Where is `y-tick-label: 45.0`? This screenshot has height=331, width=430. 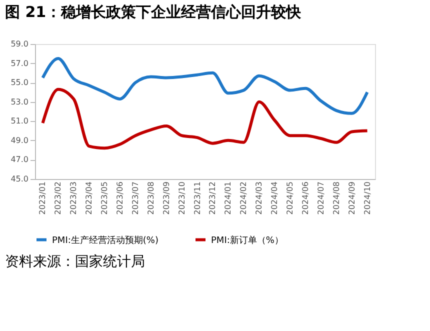 y-tick-label: 45.0 is located at coordinates (19, 179).